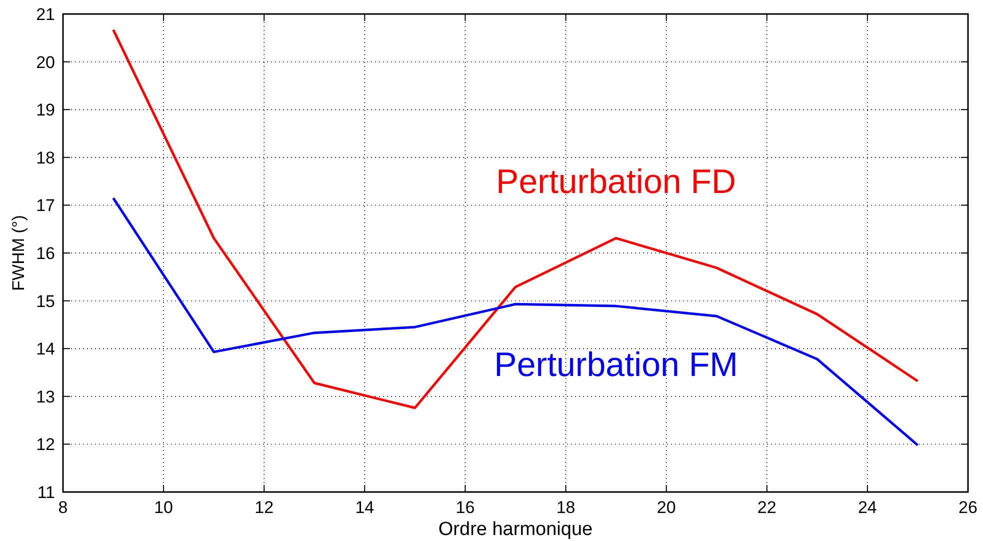  I want to click on x-tick-label: 22, so click(766, 507).